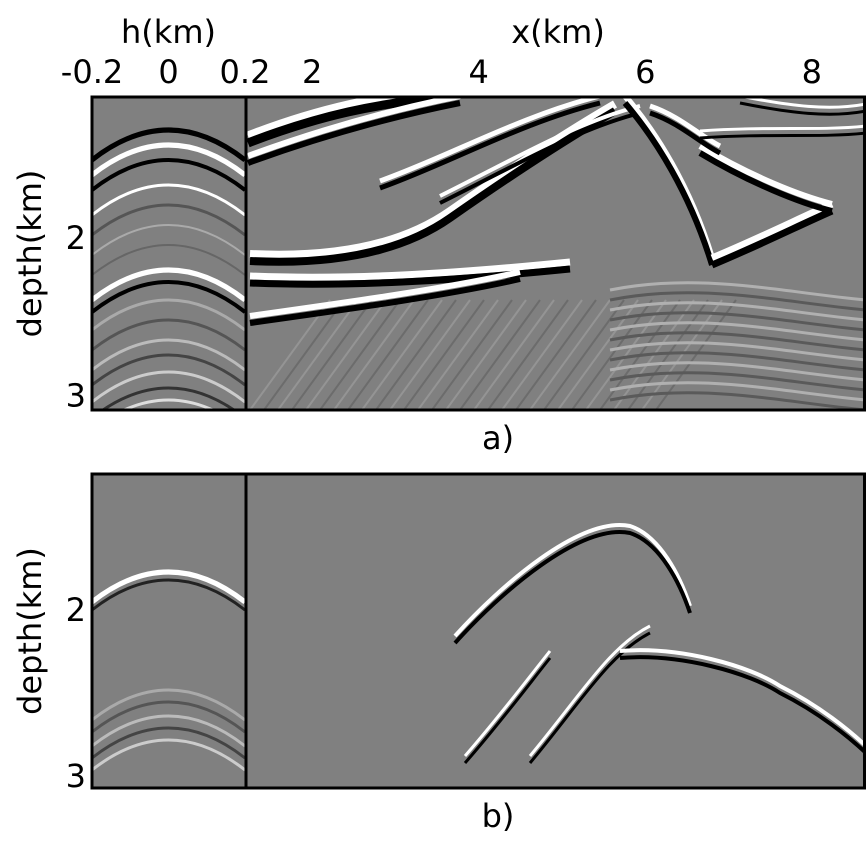 The width and height of the screenshot is (866, 846). I want to click on h-tick-label: 0, so click(168, 72).